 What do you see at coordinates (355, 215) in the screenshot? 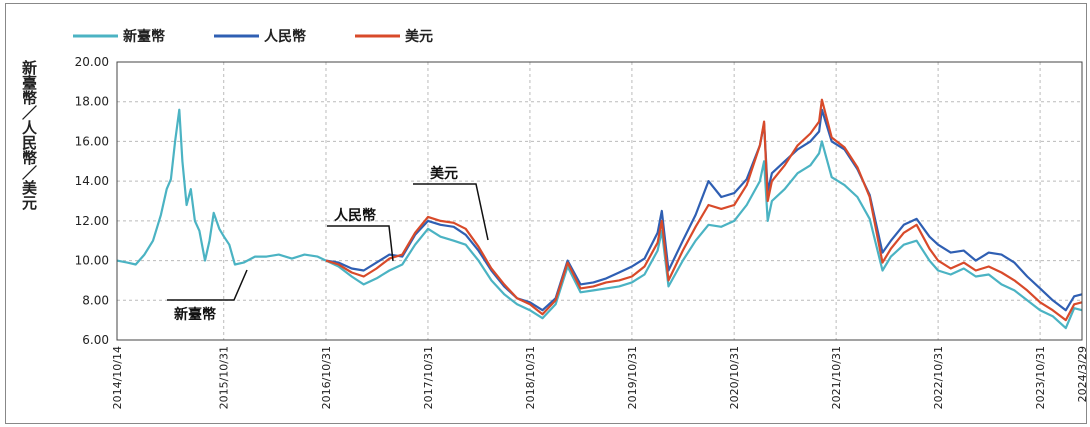
I see `annotation-cny-label: 人民幣` at bounding box center [355, 215].